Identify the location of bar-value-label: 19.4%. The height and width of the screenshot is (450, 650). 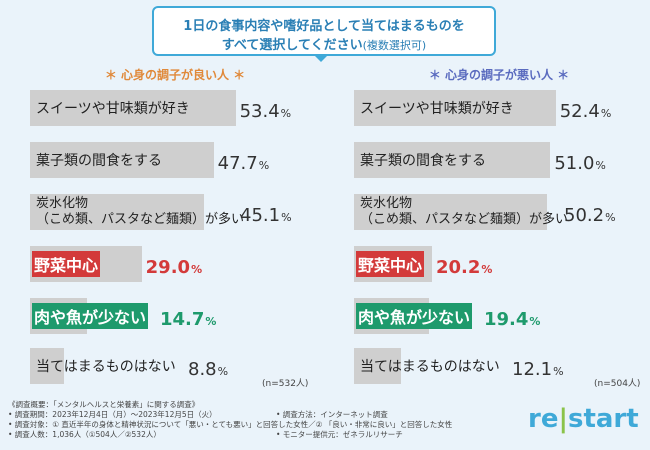
(512, 316).